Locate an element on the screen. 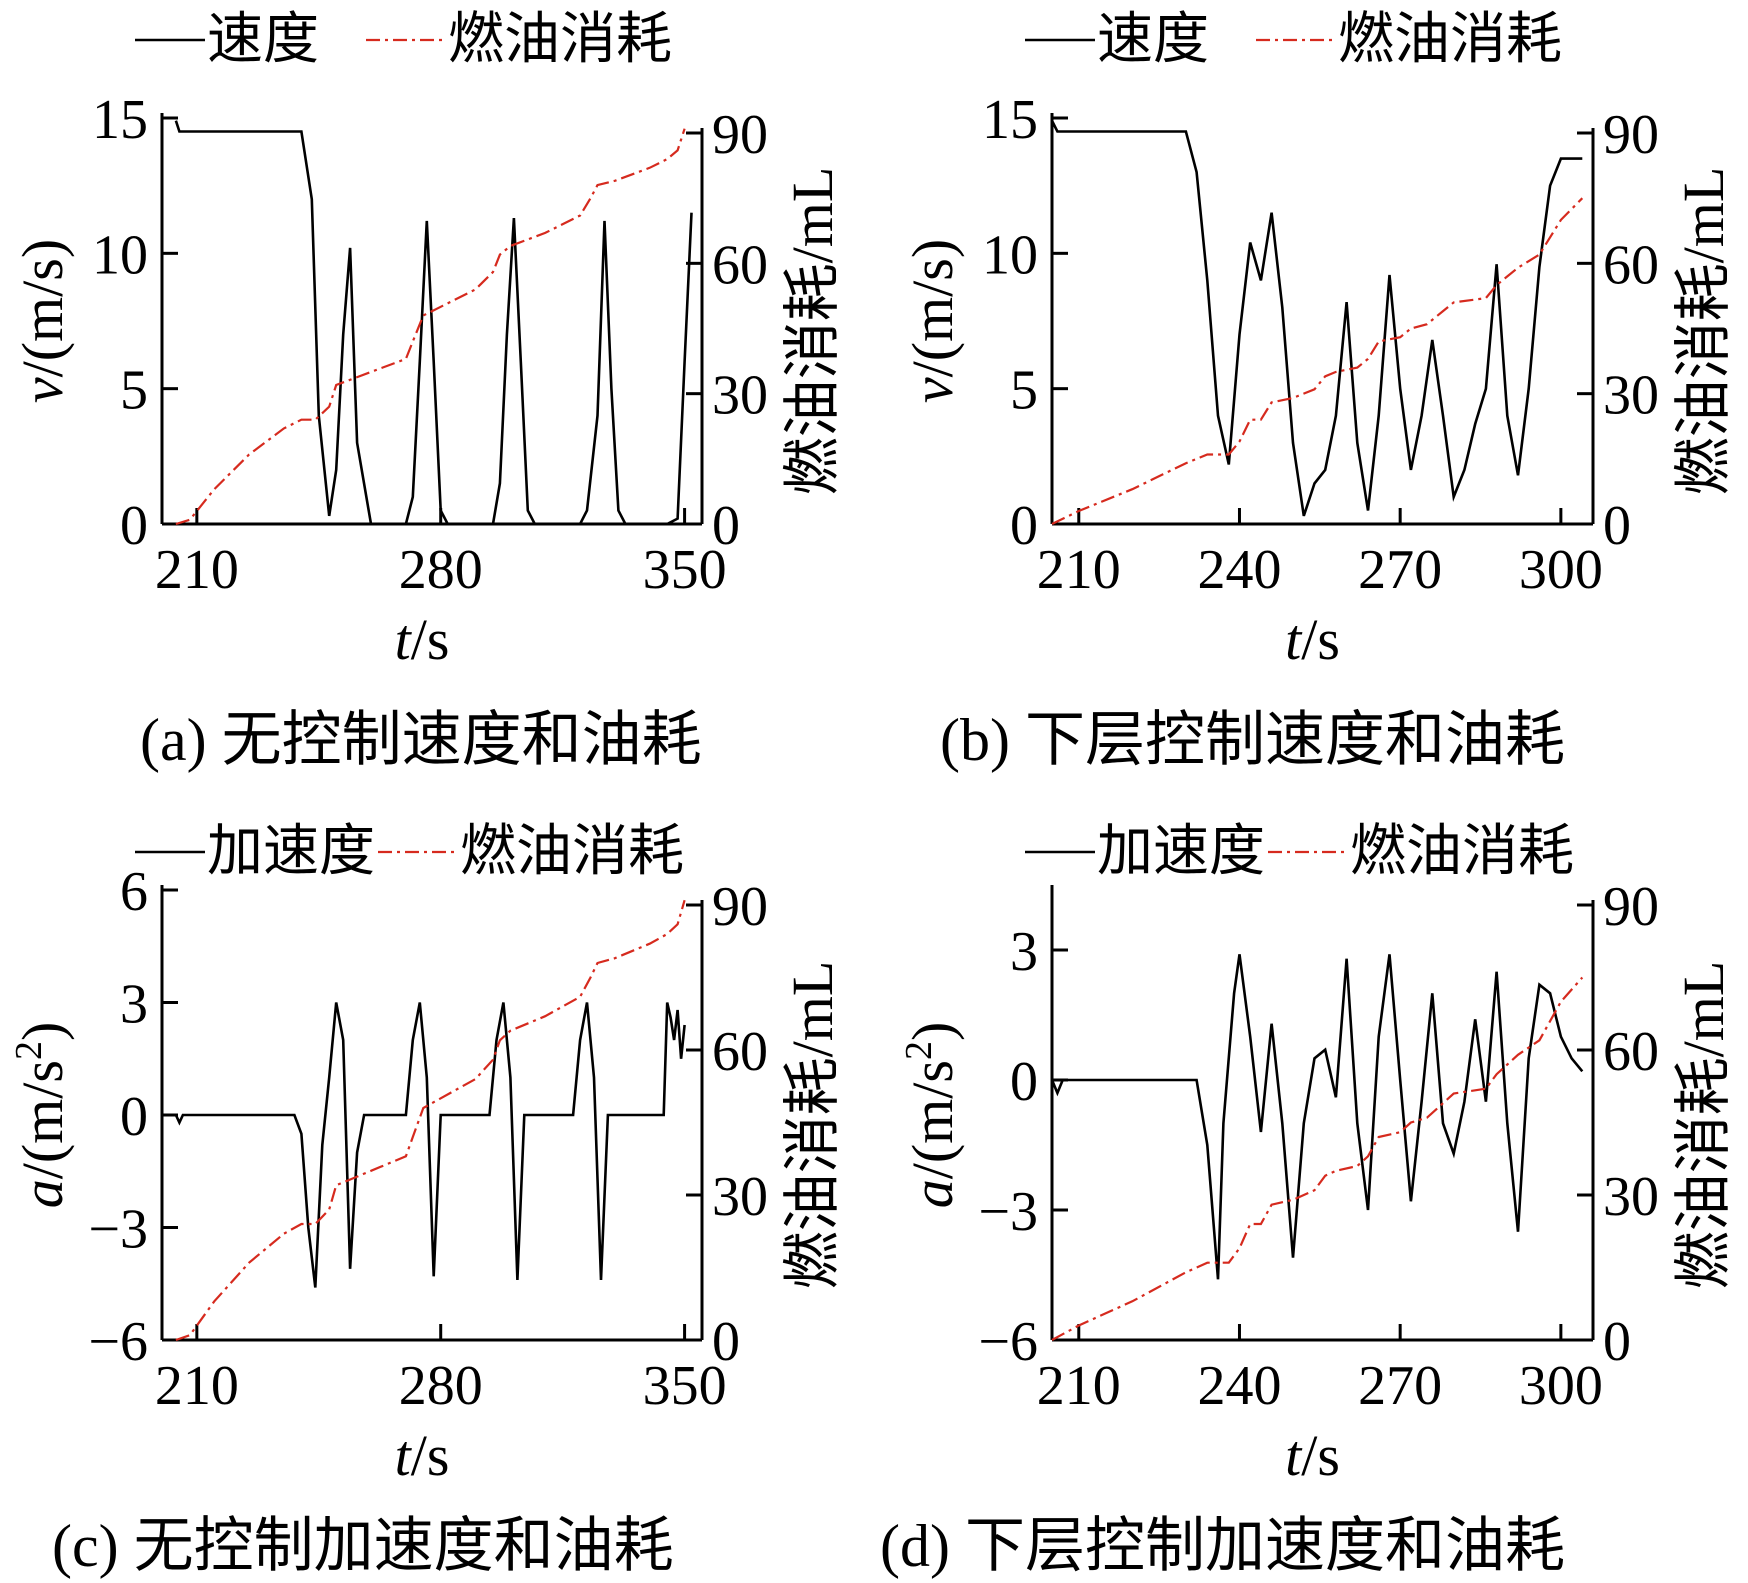 The height and width of the screenshot is (1583, 1748). panel-caption: (c) 无控制加速度和油耗 is located at coordinates (363, 1546).